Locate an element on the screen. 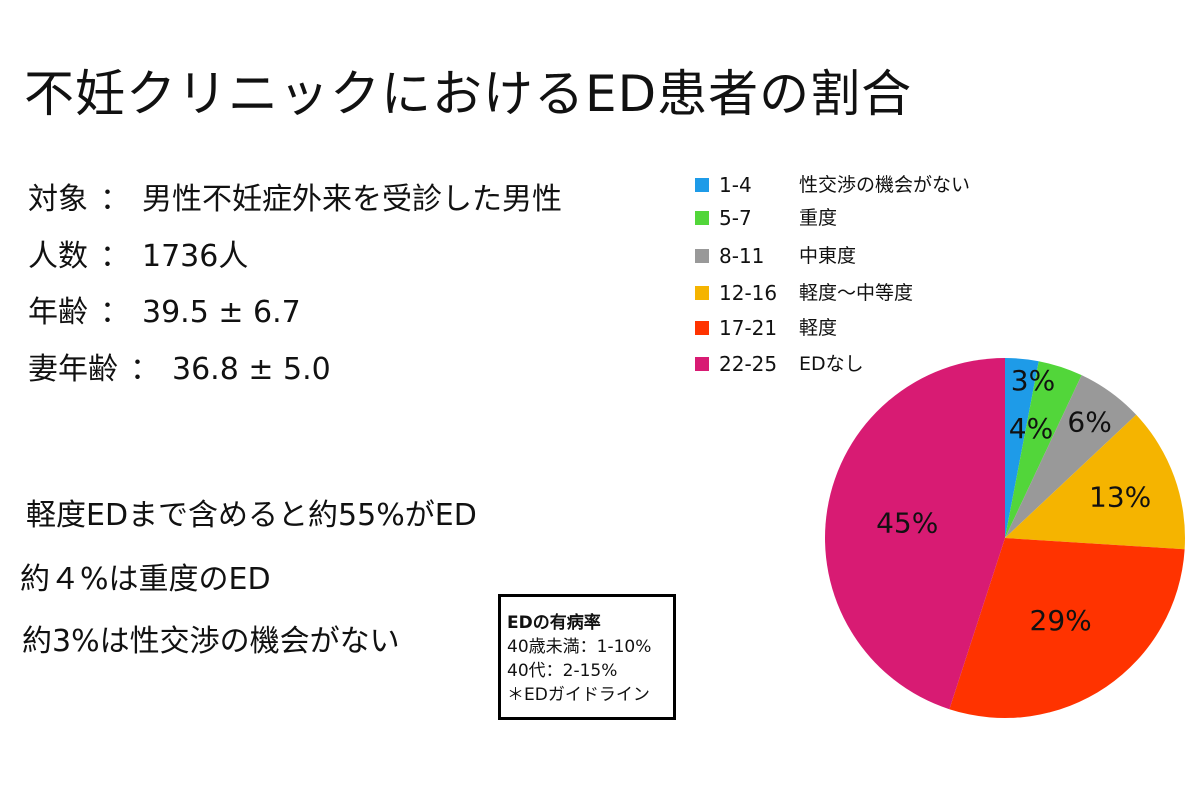 The width and height of the screenshot is (1200, 800). info-label: 年齢 is located at coordinates (58, 312).